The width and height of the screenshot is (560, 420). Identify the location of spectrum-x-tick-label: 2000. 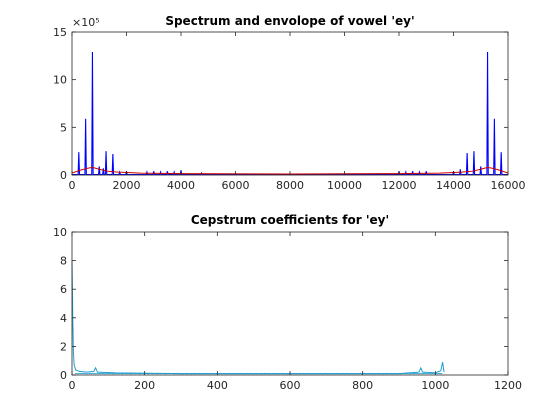
(127, 185).